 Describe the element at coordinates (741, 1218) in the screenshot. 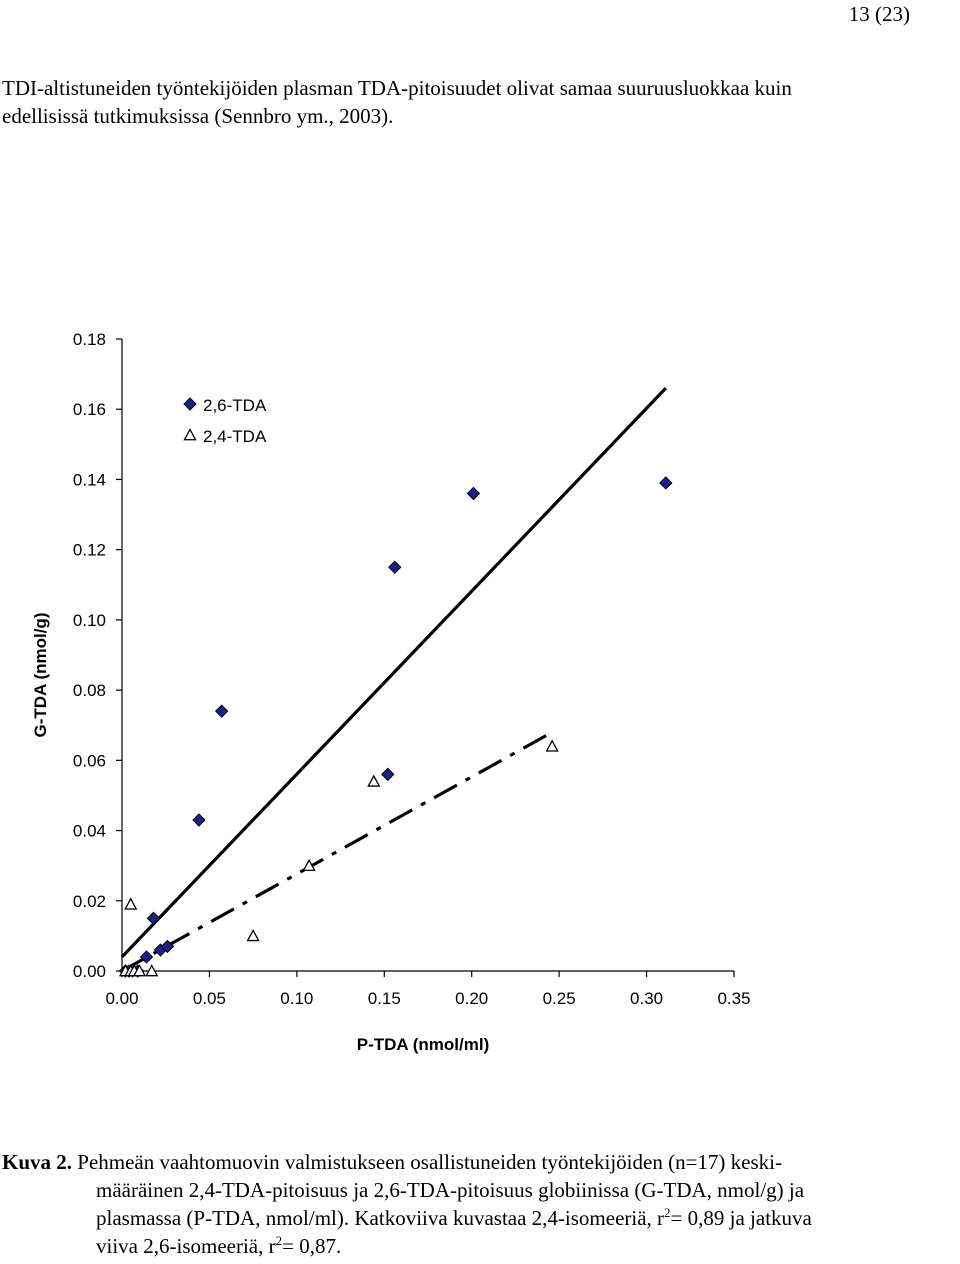

I see `caption-line-3b: = 0,89 ja jatkuva` at that location.